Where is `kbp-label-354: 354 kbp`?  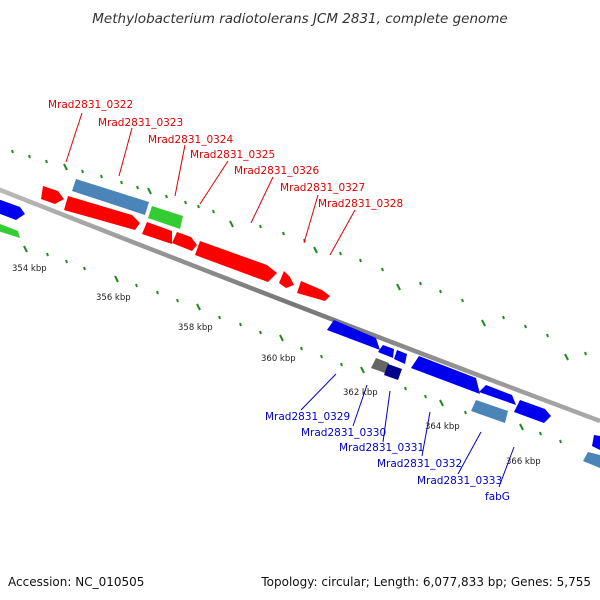 kbp-label-354: 354 kbp is located at coordinates (29, 269).